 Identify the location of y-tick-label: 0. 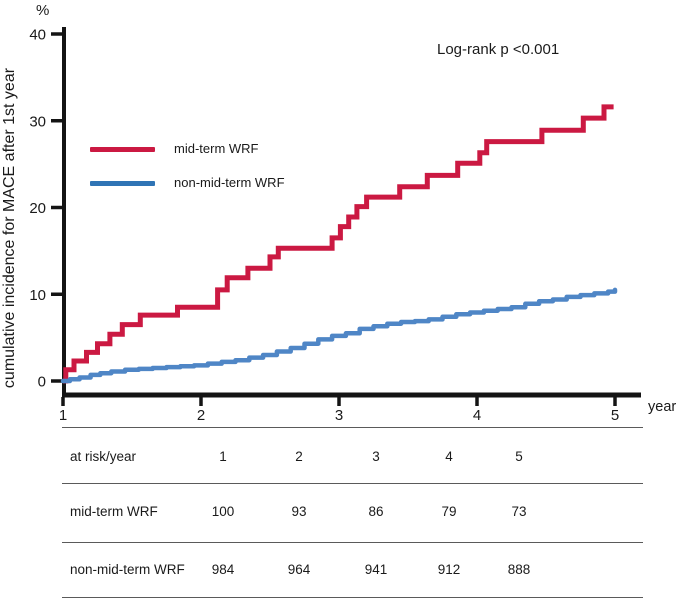
(42, 382).